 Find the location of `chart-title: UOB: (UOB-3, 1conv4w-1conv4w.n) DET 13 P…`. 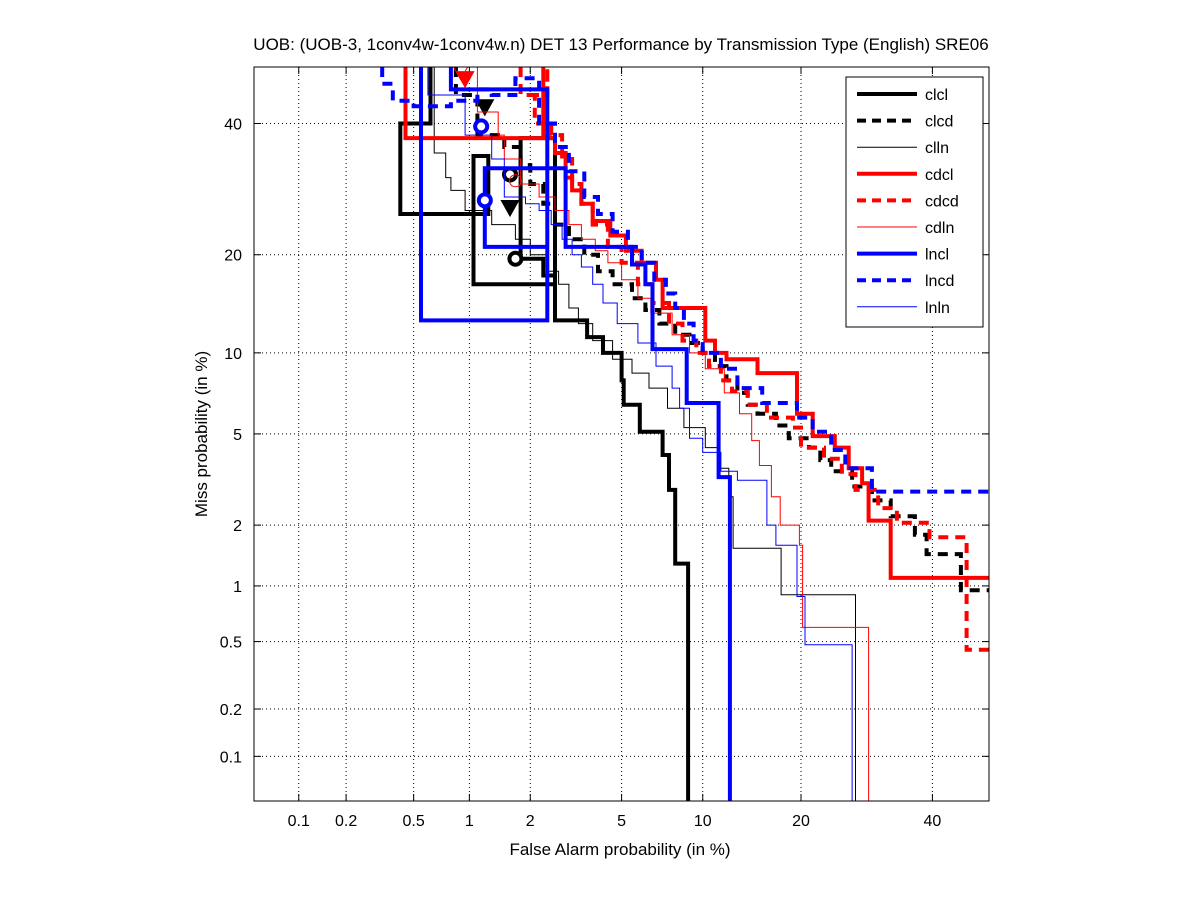

chart-title: UOB: (UOB-3, 1conv4w-1conv4w.n) DET 13 P… is located at coordinates (620, 44).